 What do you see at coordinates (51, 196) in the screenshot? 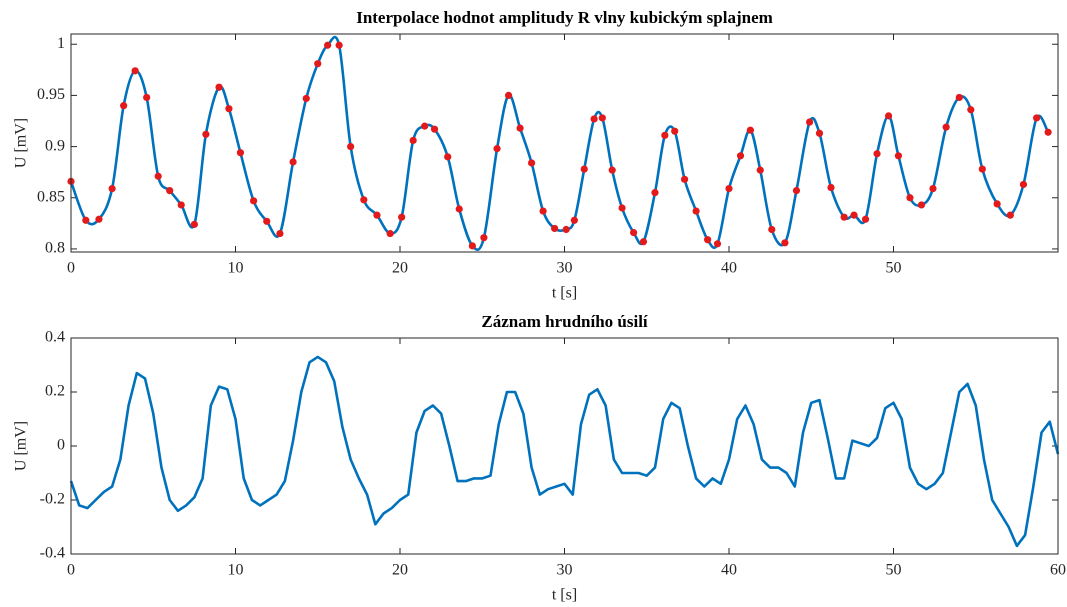
I see `y-tick-label: 0.85` at bounding box center [51, 196].